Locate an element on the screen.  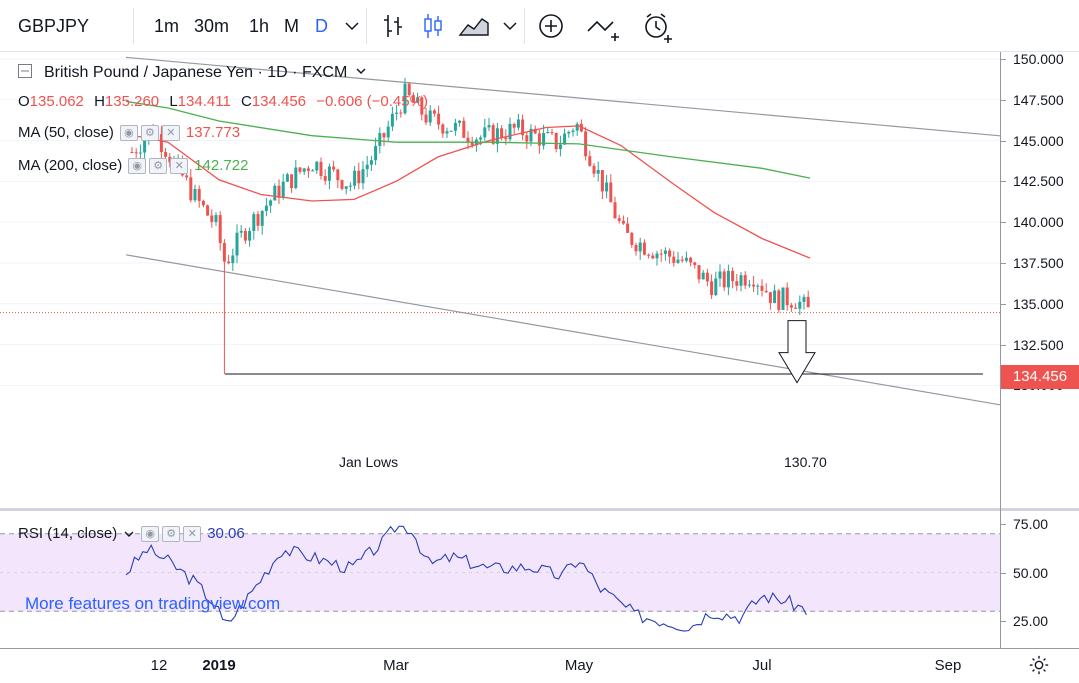
interval-1m: 1m is located at coordinates (167, 26).